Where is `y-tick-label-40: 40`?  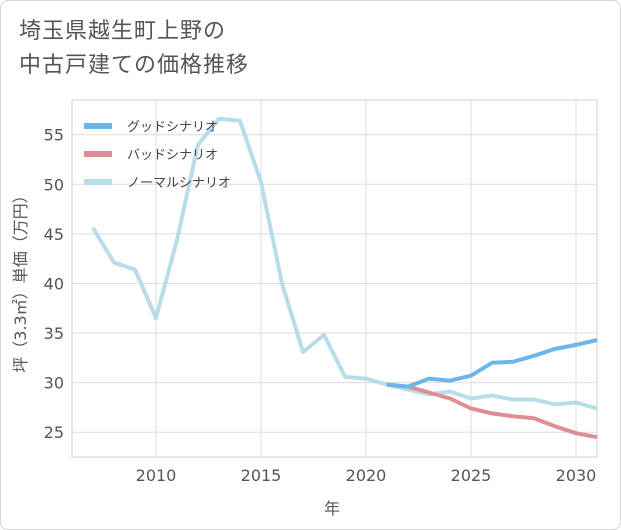 y-tick-label-40: 40 is located at coordinates (54, 283).